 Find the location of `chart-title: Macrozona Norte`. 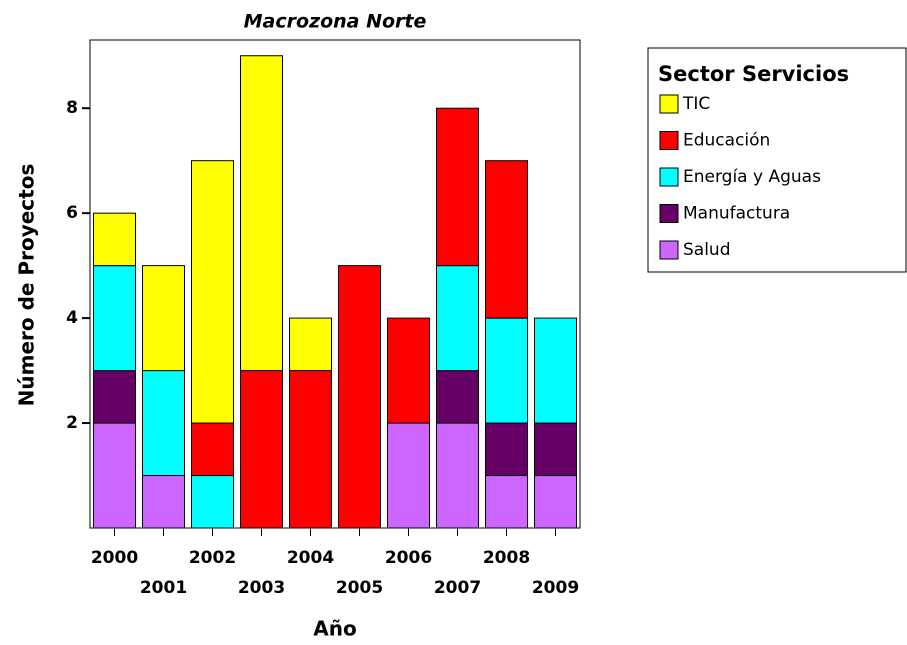

chart-title: Macrozona Norte is located at coordinates (335, 22).